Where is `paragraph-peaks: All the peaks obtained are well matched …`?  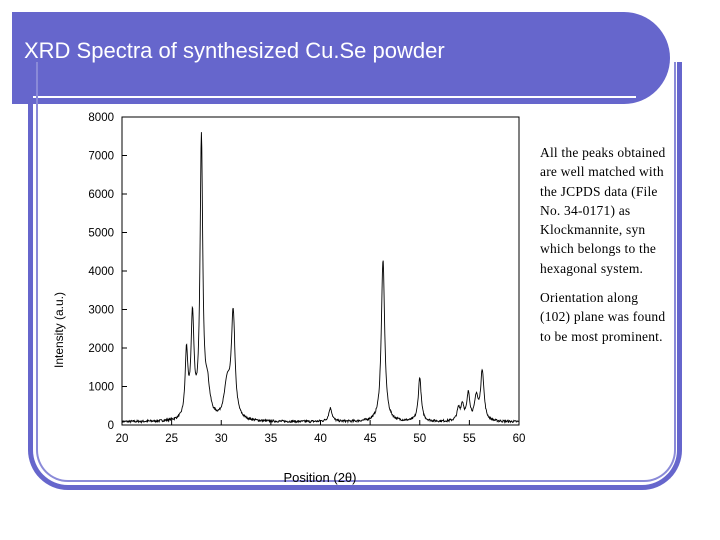
paragraph-peaks: All the peaks obtained are well matched … is located at coordinates (603, 210).